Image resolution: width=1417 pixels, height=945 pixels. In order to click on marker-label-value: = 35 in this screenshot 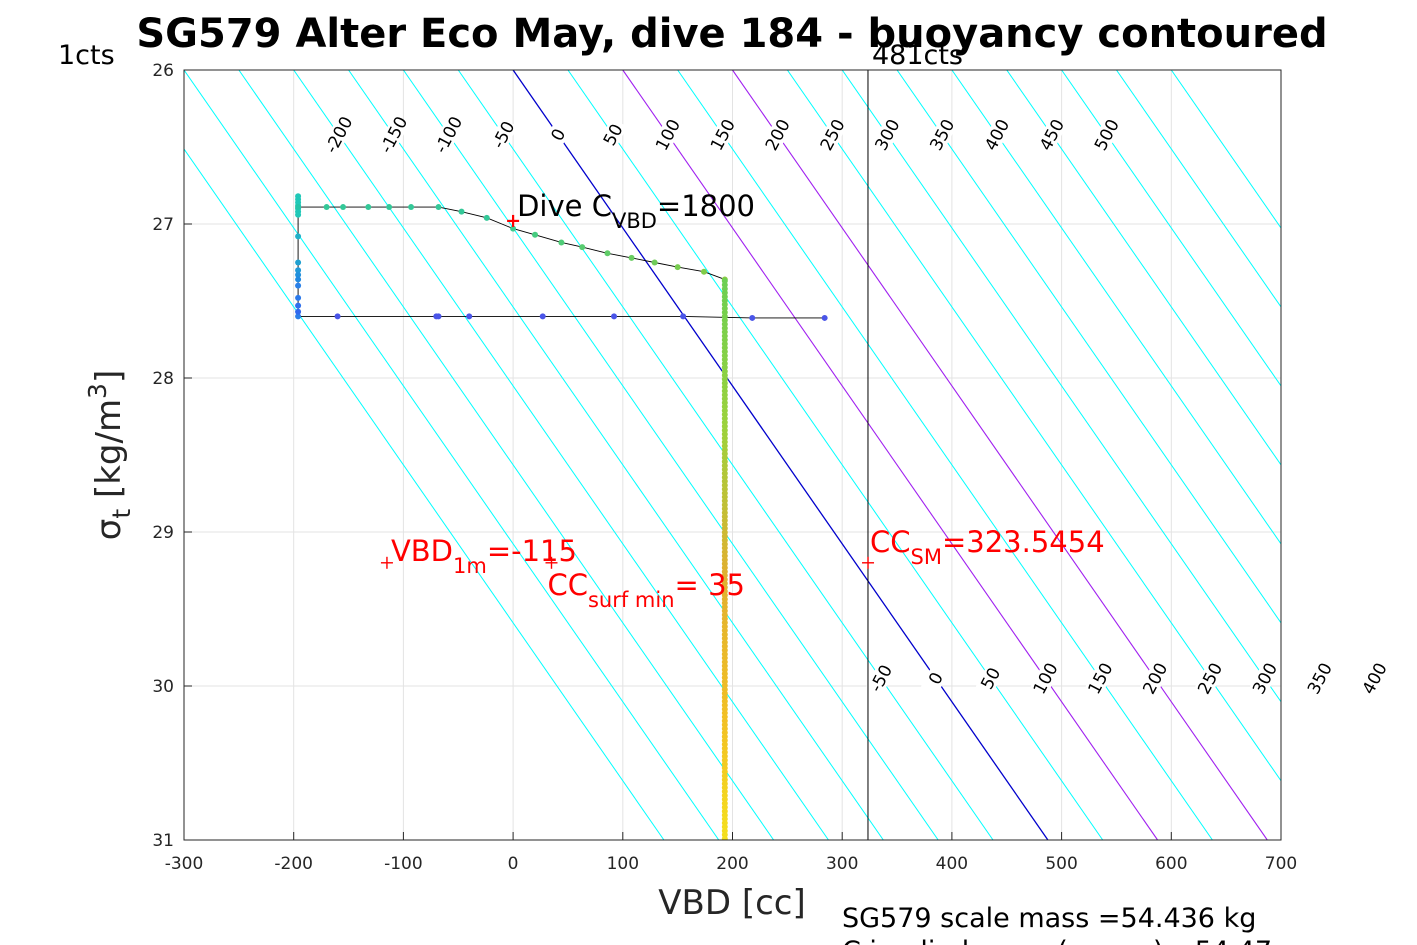, I will do `click(710, 585)`.